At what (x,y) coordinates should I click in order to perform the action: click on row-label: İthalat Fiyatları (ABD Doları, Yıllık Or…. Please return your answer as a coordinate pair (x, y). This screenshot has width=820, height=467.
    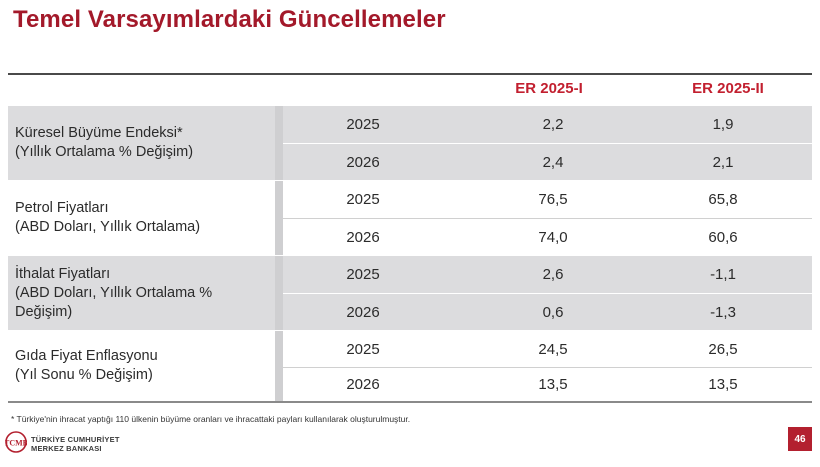
    Looking at the image, I should click on (141, 293).